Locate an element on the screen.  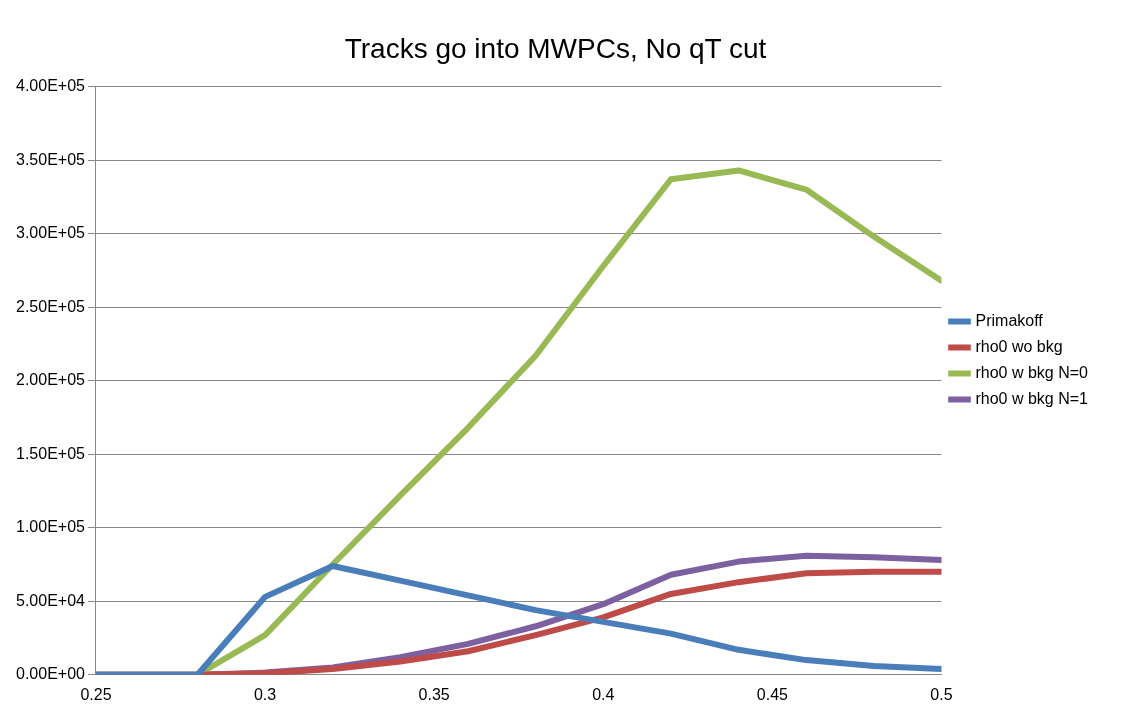
y-tick-label: 3.50E+05 is located at coordinates (51, 159).